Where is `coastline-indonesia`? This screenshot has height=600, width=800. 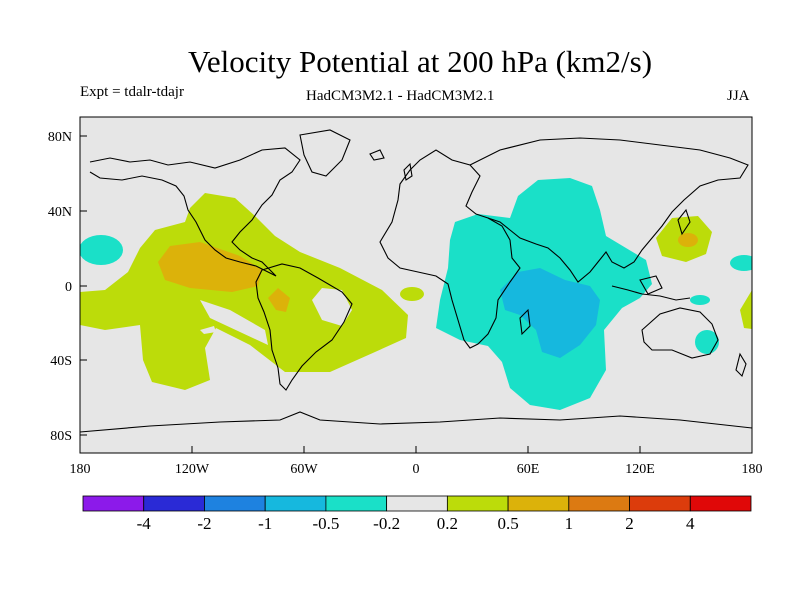
coastline-indonesia is located at coordinates (651, 293).